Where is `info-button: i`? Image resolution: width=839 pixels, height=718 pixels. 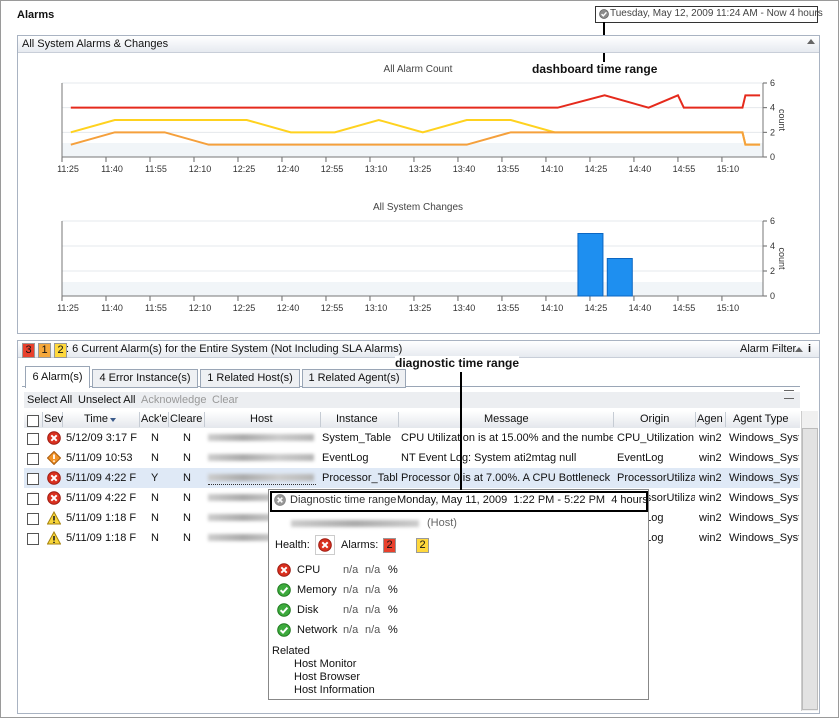 info-button: i is located at coordinates (809, 349).